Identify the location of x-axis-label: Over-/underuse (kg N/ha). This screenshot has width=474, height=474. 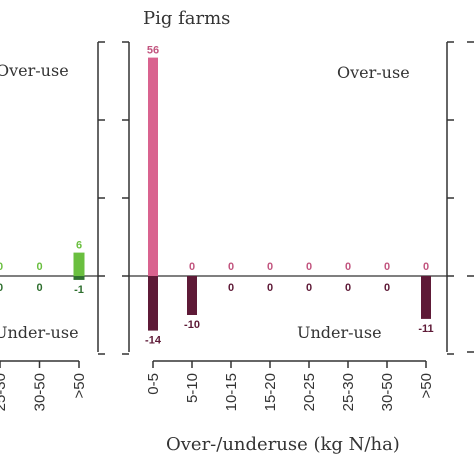
(283, 444).